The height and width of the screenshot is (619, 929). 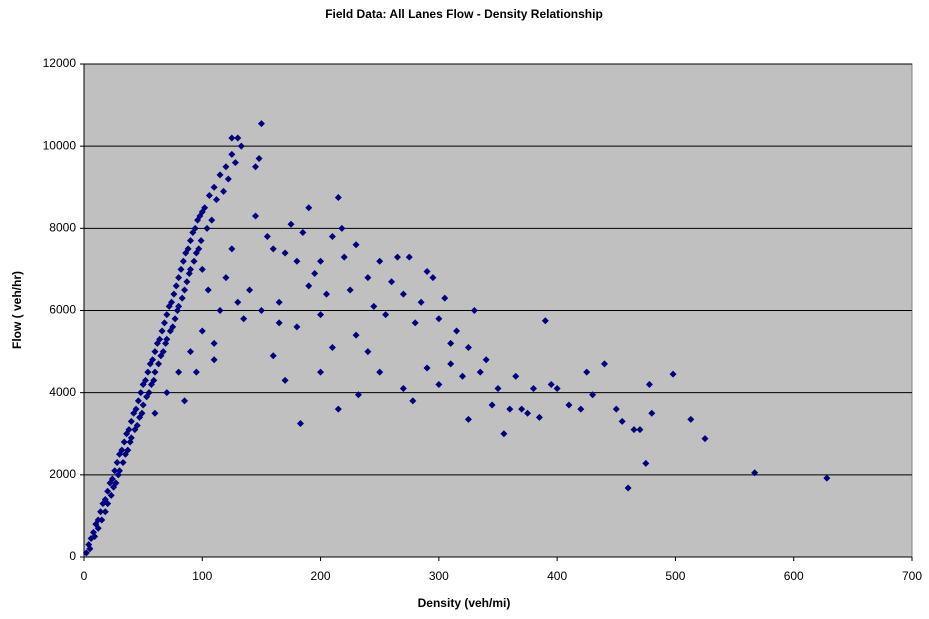 What do you see at coordinates (62, 474) in the screenshot?
I see `y-tick-label: 2000` at bounding box center [62, 474].